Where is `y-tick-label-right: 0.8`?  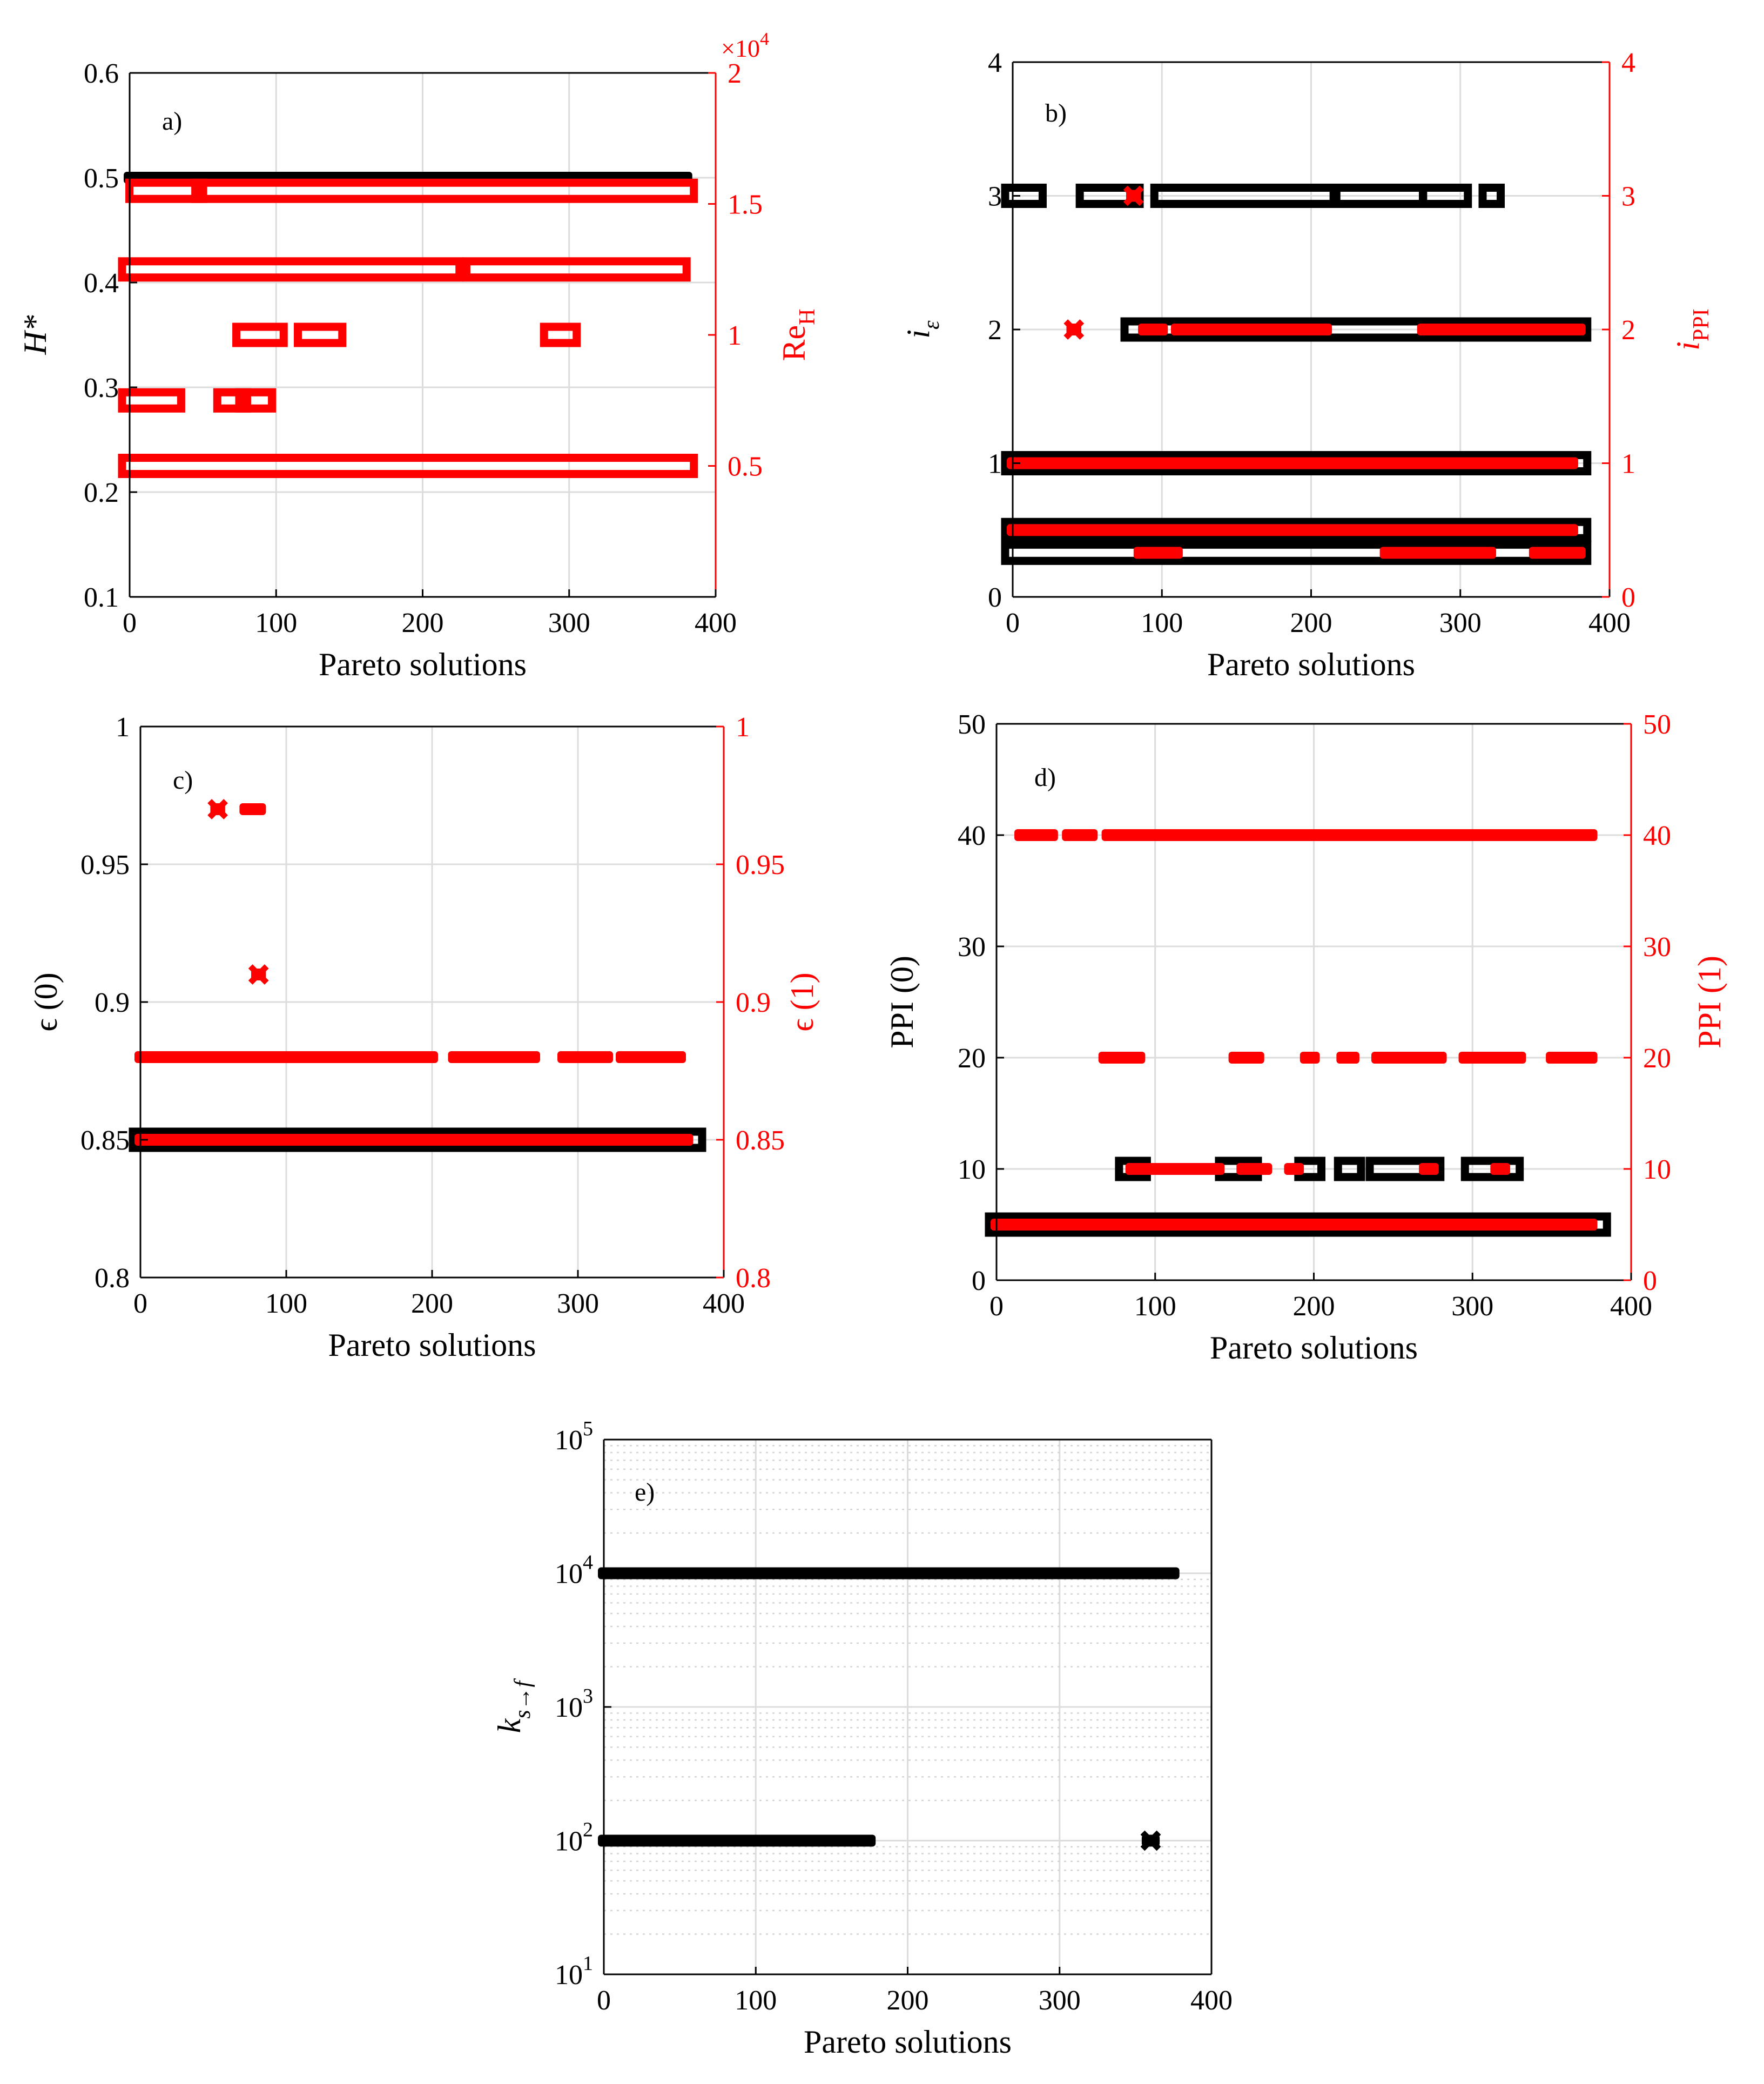
y-tick-label-right: 0.8 is located at coordinates (753, 1278).